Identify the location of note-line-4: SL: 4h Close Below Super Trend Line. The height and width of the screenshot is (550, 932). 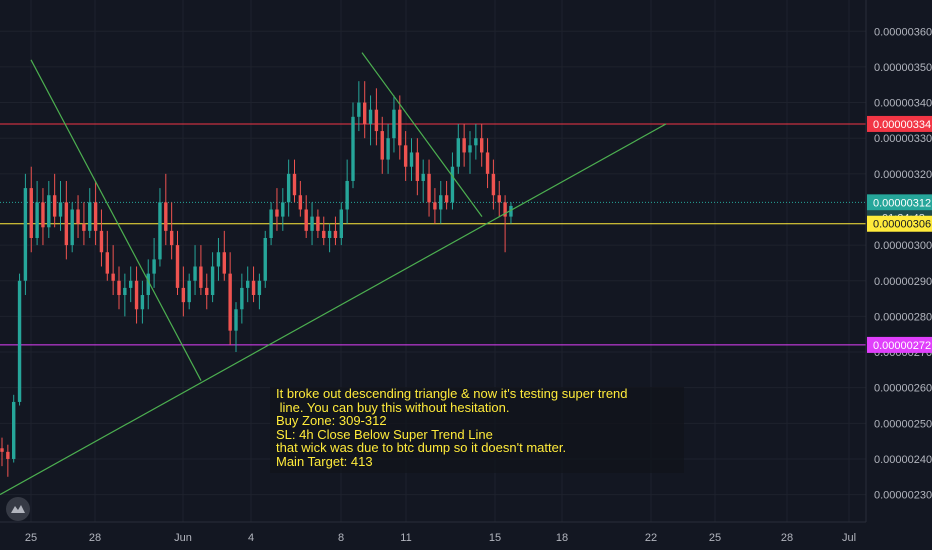
(384, 434).